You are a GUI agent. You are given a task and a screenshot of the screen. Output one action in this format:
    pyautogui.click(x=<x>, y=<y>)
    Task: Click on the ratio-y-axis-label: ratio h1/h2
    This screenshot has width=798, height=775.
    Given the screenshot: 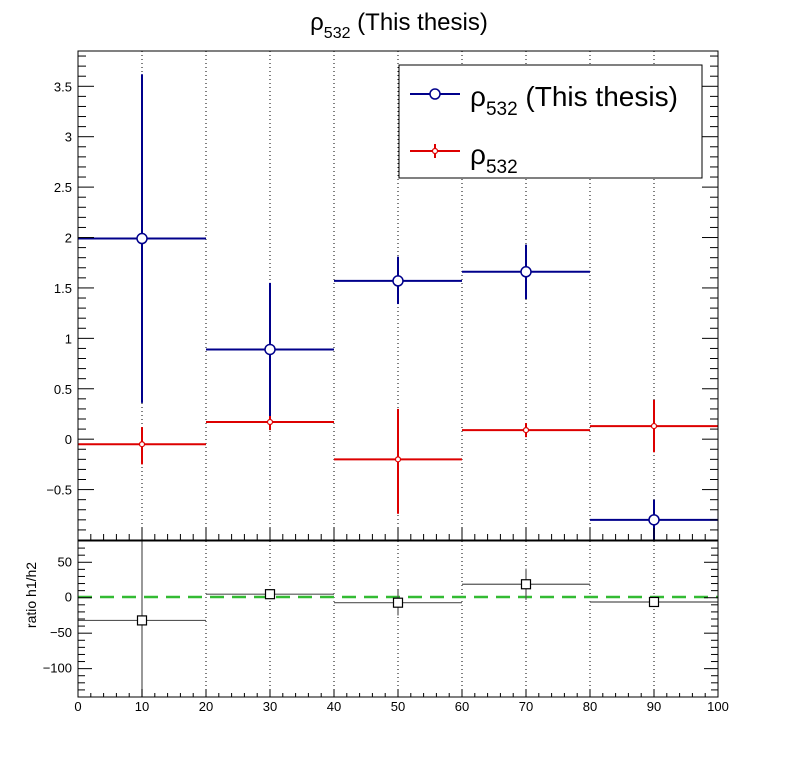 What is the action you would take?
    pyautogui.click(x=31, y=595)
    